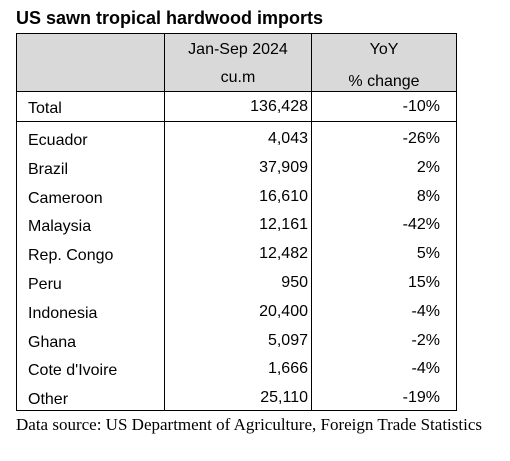 The height and width of the screenshot is (461, 510). Describe the element at coordinates (238, 77) in the screenshot. I see `header-volume-unit: cu.m` at that location.